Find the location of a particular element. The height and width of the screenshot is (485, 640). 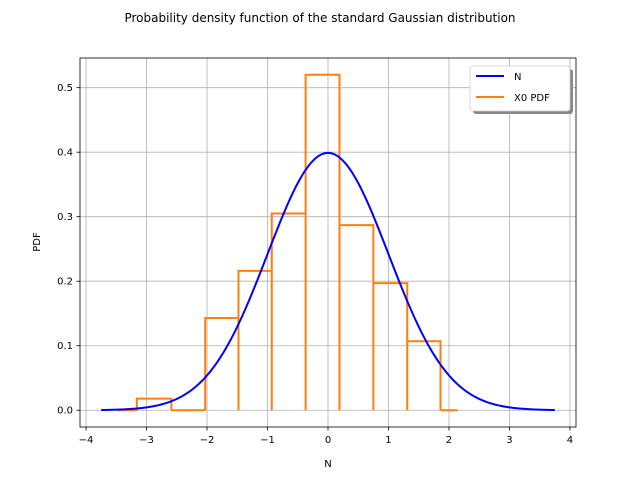

x-tick-label: −3 is located at coordinates (146, 440).